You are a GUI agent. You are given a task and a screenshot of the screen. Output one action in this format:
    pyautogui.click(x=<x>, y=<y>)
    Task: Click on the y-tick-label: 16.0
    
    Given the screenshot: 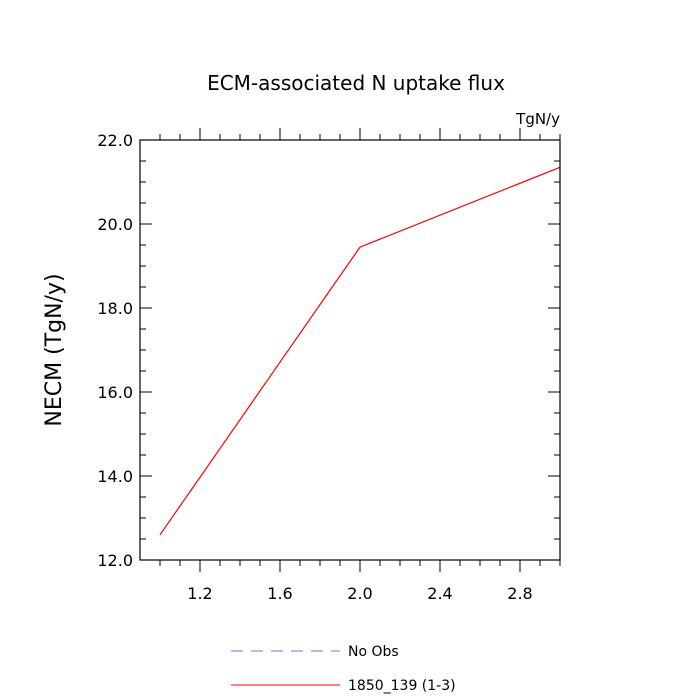 What is the action you would take?
    pyautogui.click(x=115, y=392)
    